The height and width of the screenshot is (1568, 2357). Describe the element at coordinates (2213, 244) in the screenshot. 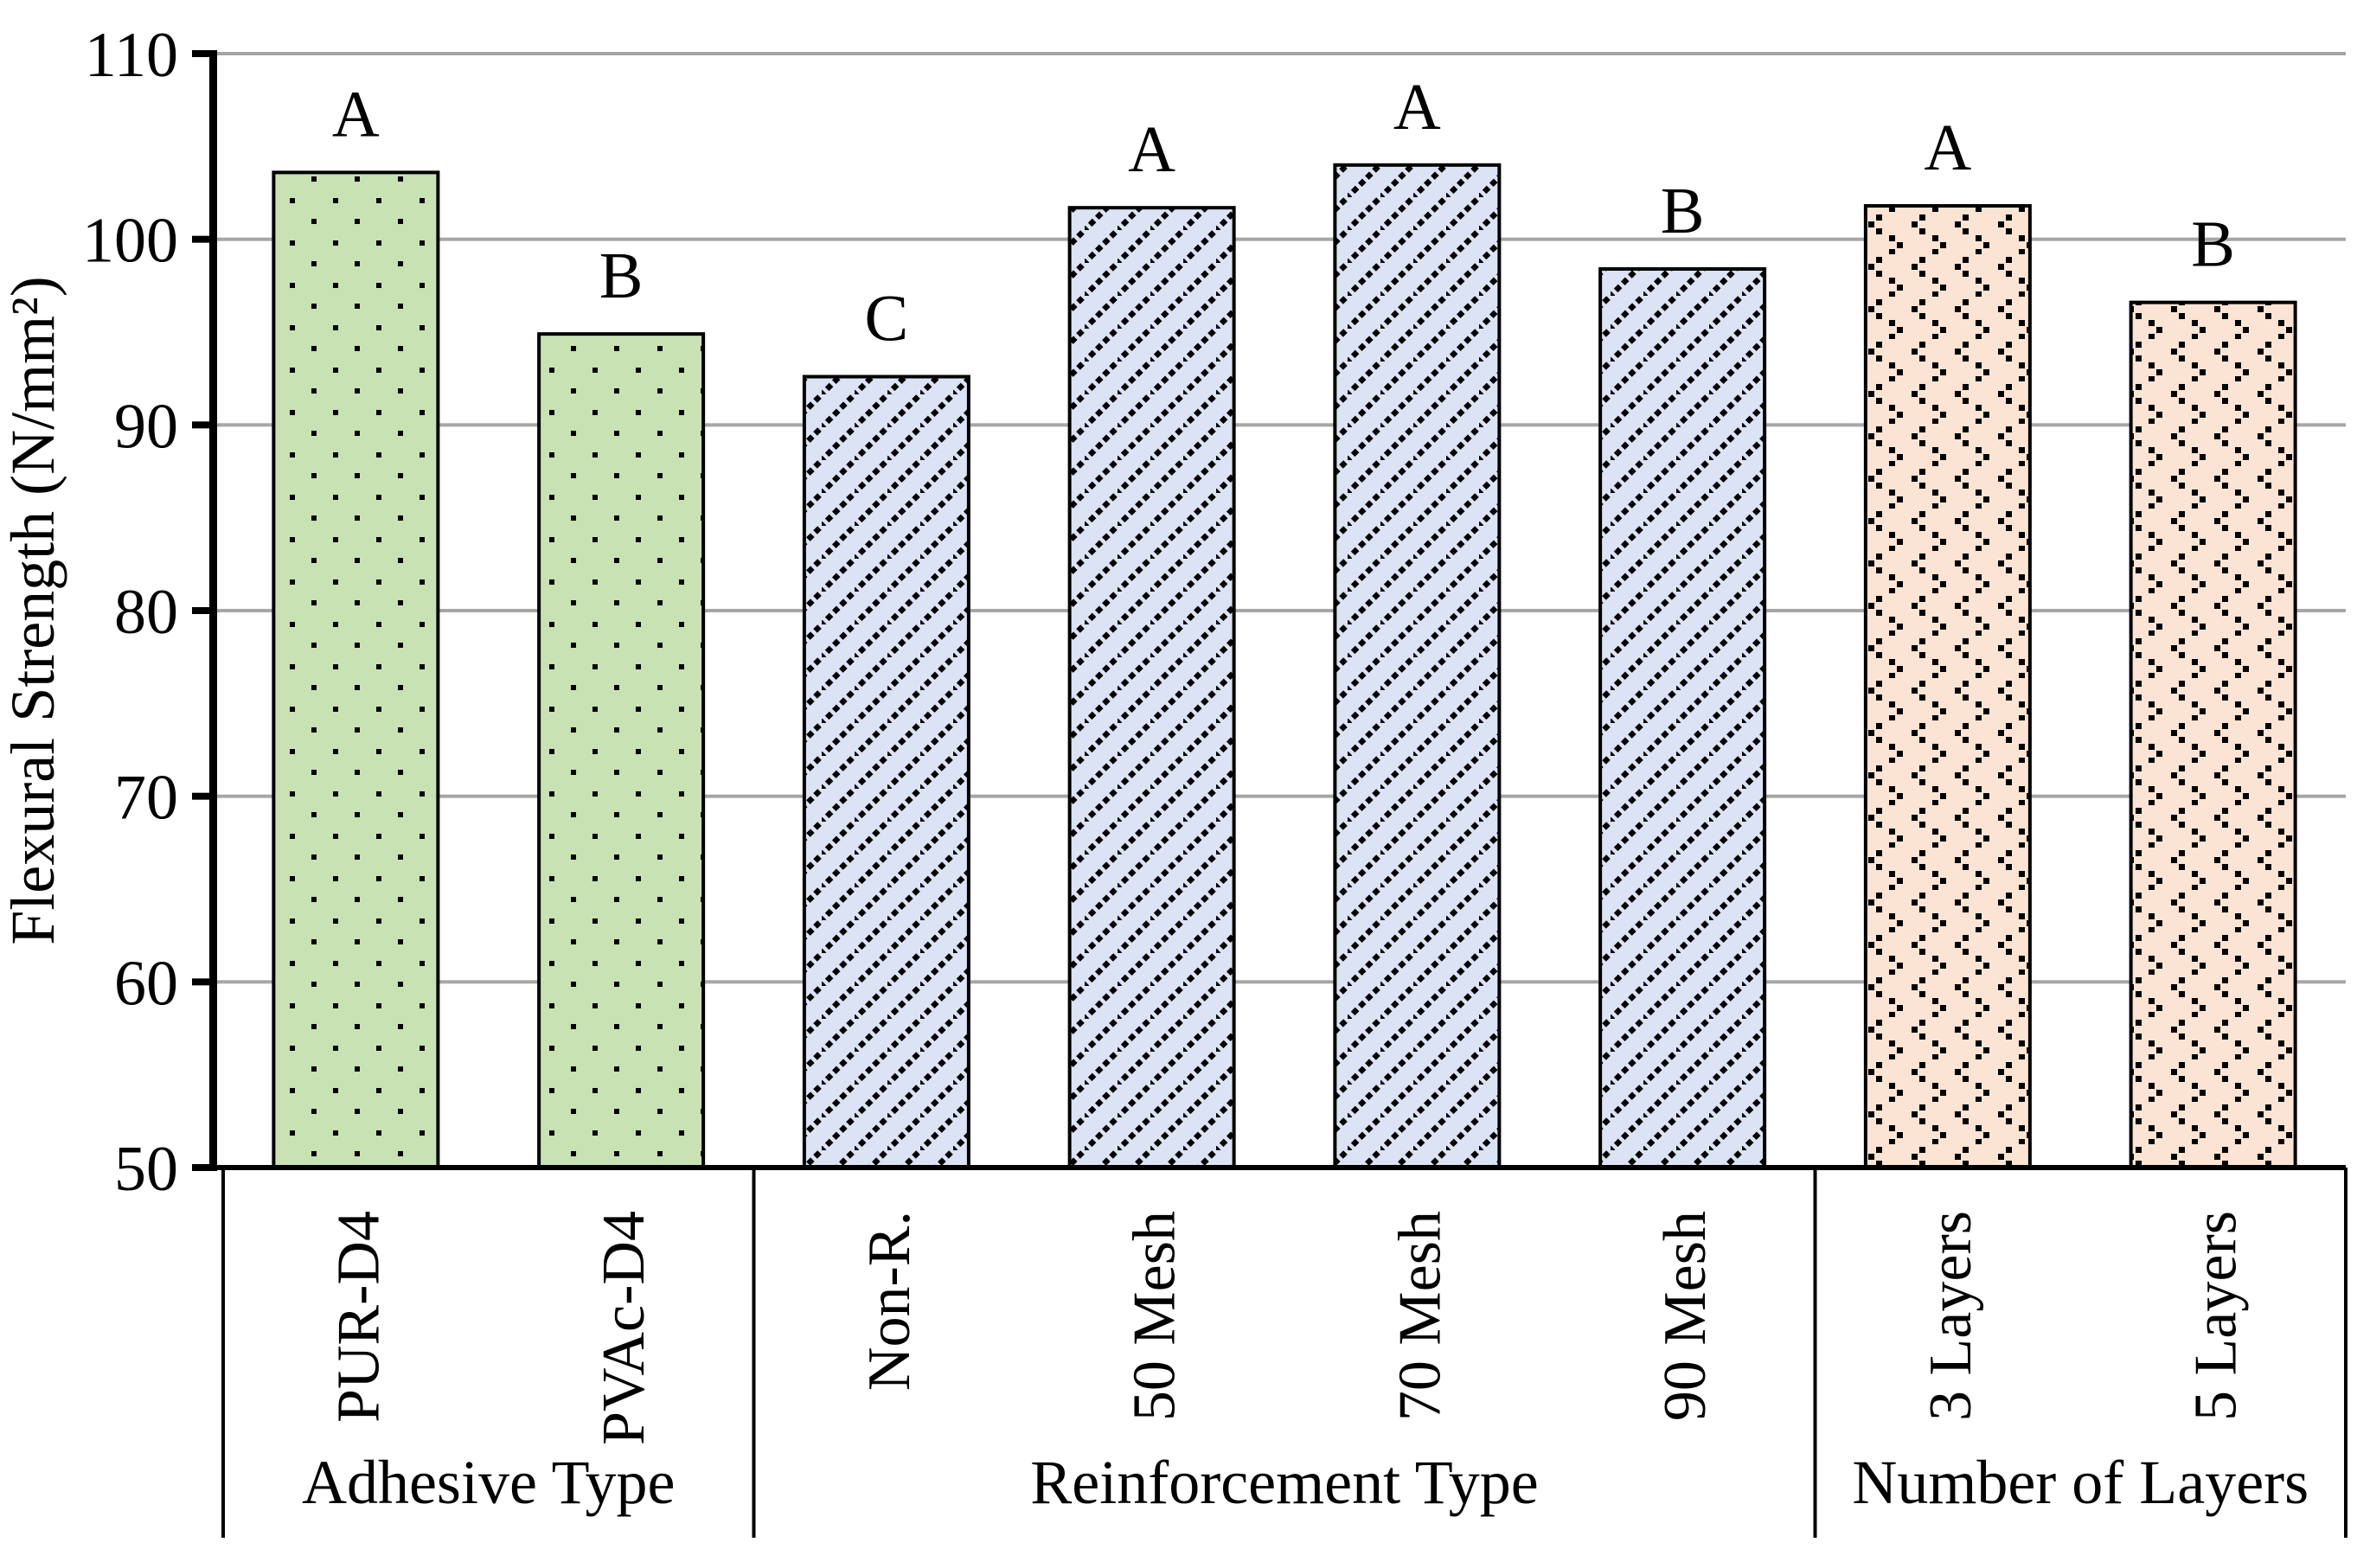

I see `significance-letter-8: B` at that location.